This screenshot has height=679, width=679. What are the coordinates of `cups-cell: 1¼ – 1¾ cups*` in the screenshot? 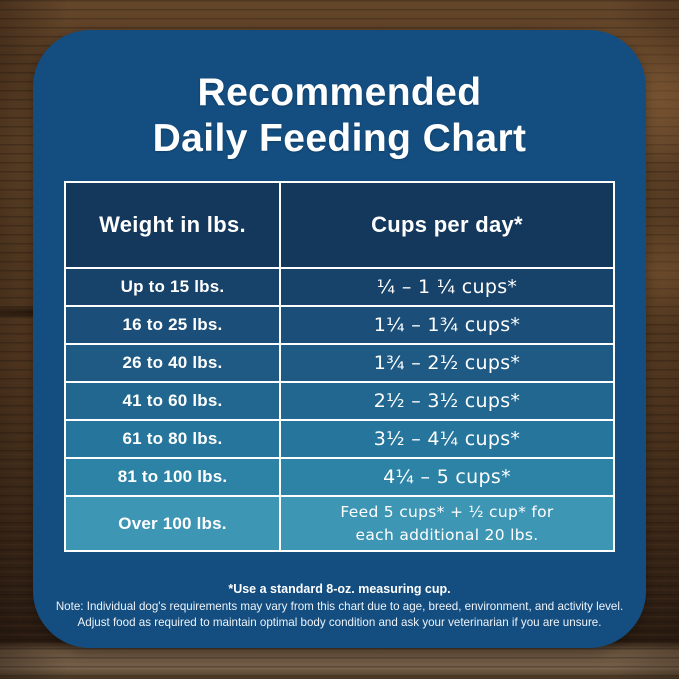 It's located at (447, 325).